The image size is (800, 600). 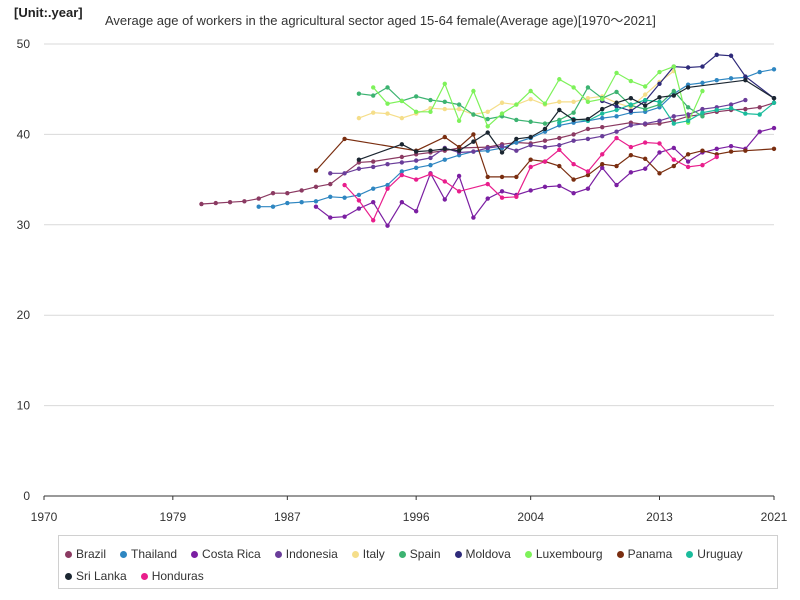 I want to click on series-line-indonesia, so click(x=538, y=136).